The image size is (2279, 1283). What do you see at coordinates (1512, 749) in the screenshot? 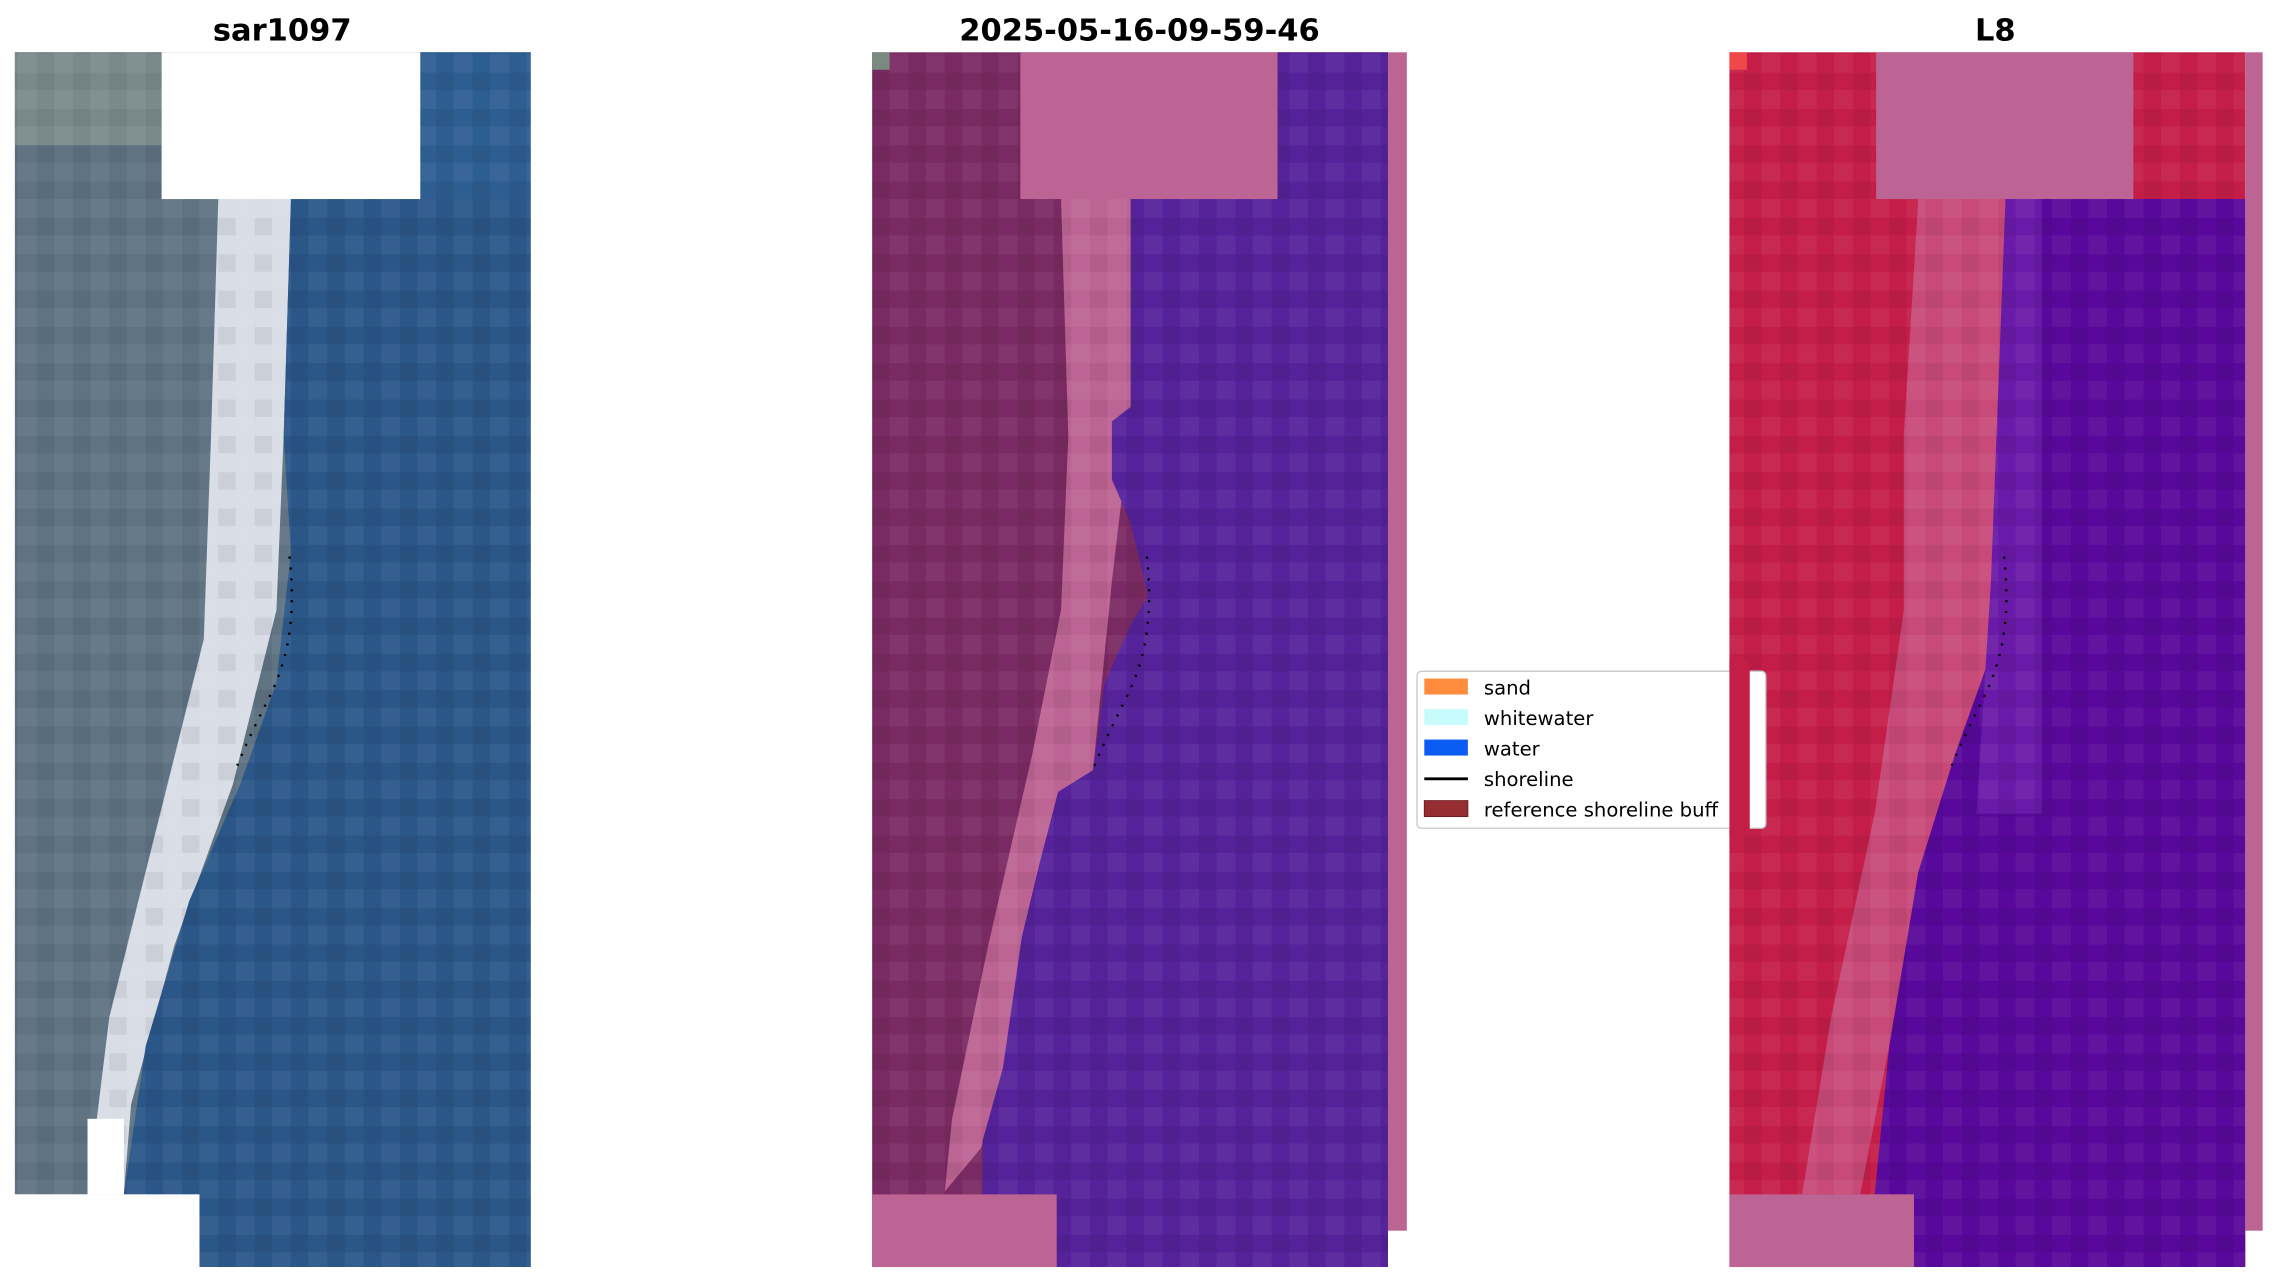
I see `legend-label: water` at bounding box center [1512, 749].